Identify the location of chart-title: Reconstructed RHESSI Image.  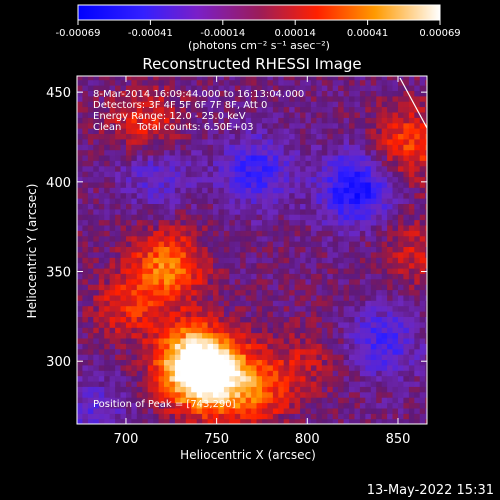
(251, 64).